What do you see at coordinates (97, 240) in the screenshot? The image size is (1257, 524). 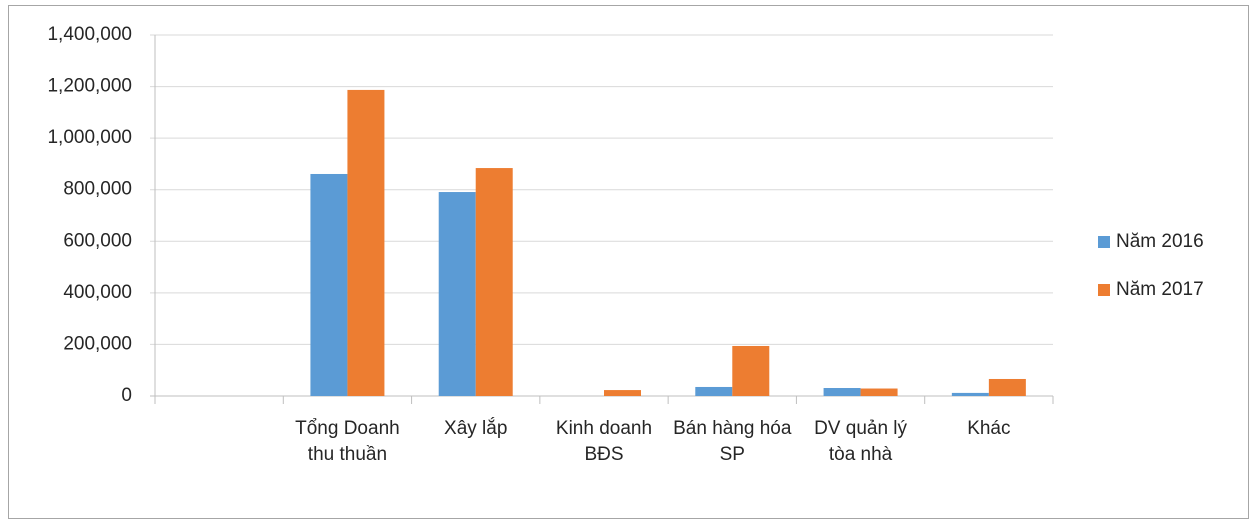 I see `y-tick-label: 600,000` at bounding box center [97, 240].